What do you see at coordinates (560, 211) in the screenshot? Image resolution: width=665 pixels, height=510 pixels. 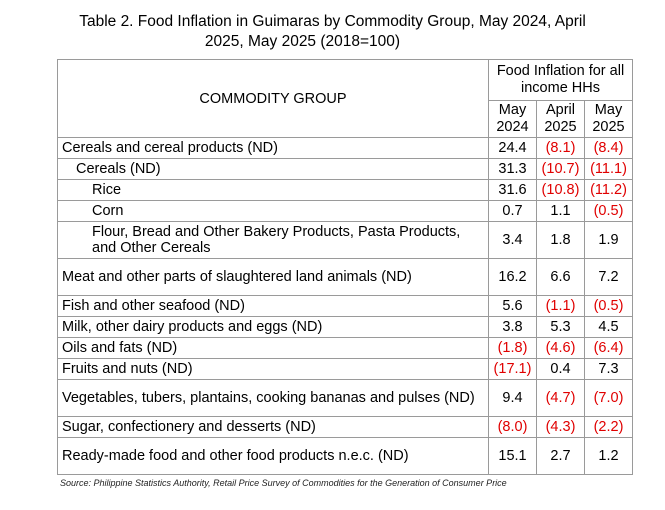 I see `inflation-value: 1.1` at bounding box center [560, 211].